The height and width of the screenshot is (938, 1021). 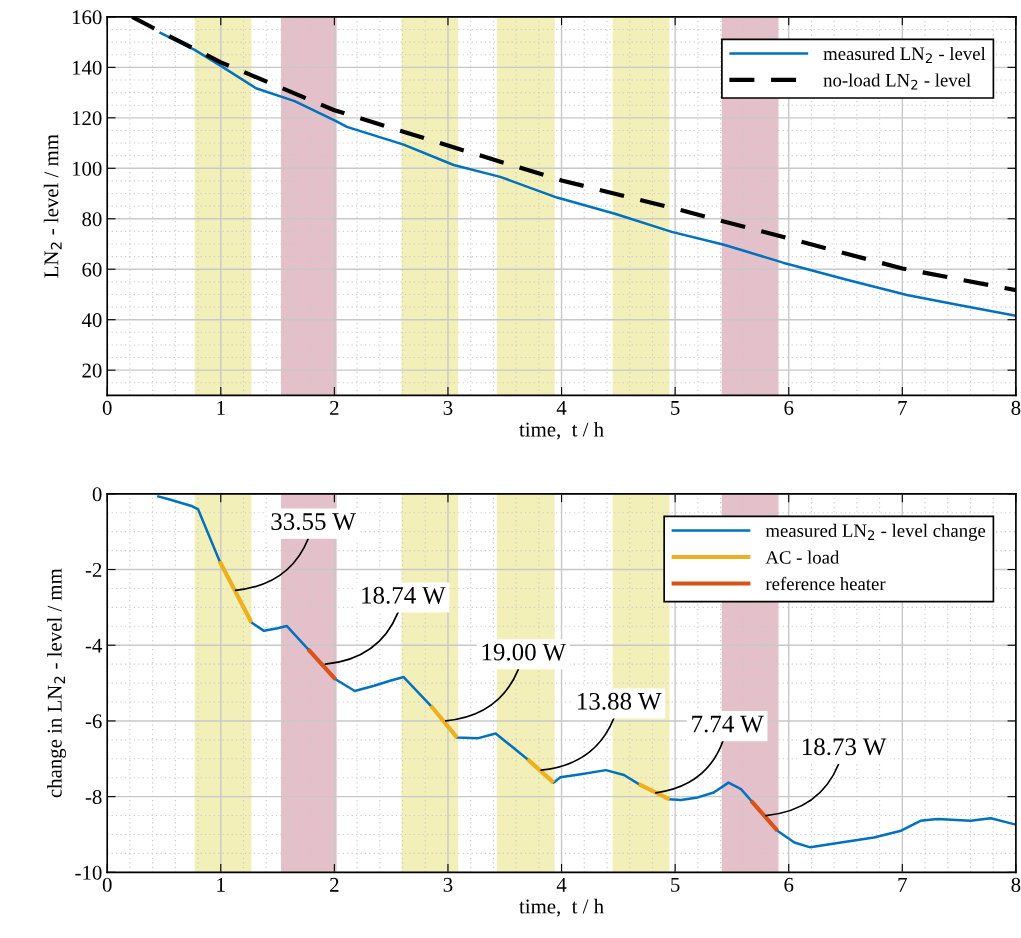 What do you see at coordinates (92, 219) in the screenshot?
I see `y-tick-label: 80` at bounding box center [92, 219].